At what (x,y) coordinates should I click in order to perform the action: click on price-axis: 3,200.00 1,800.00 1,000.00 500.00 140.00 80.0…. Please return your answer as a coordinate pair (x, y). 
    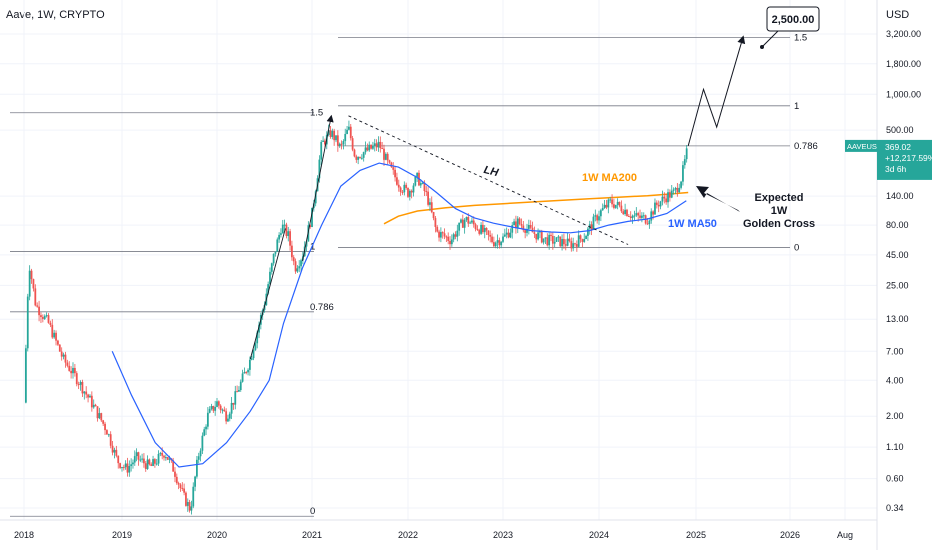
    Looking at the image, I should click on (903, 271).